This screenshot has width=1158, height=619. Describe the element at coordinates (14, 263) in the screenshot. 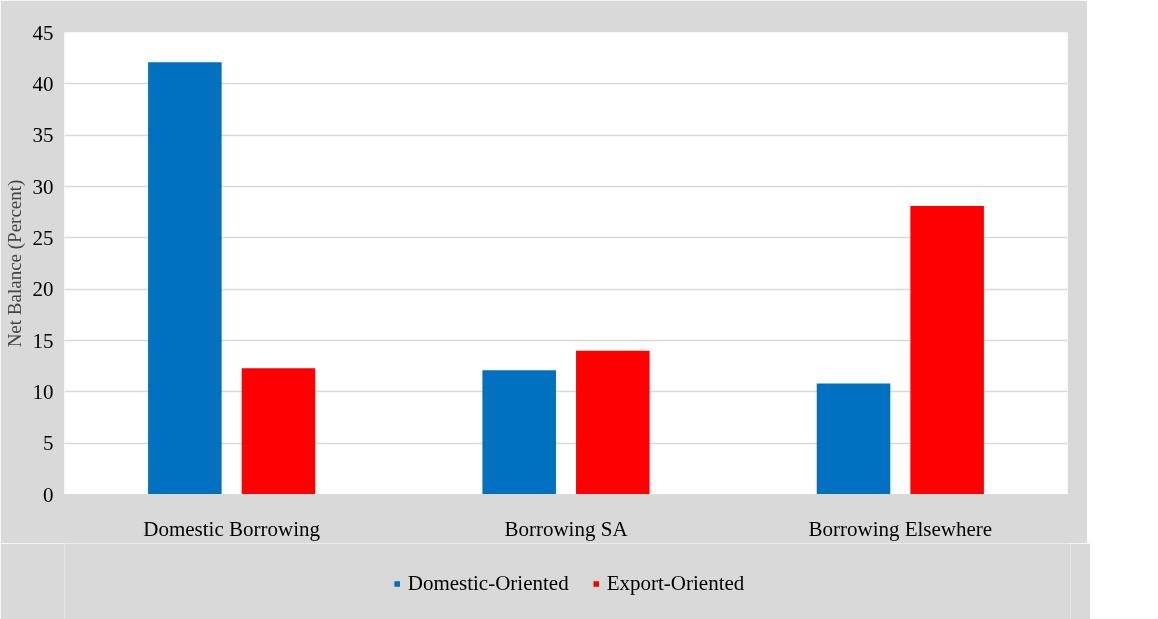

I see `y-axis-title: Net Balance (Percent)` at that location.